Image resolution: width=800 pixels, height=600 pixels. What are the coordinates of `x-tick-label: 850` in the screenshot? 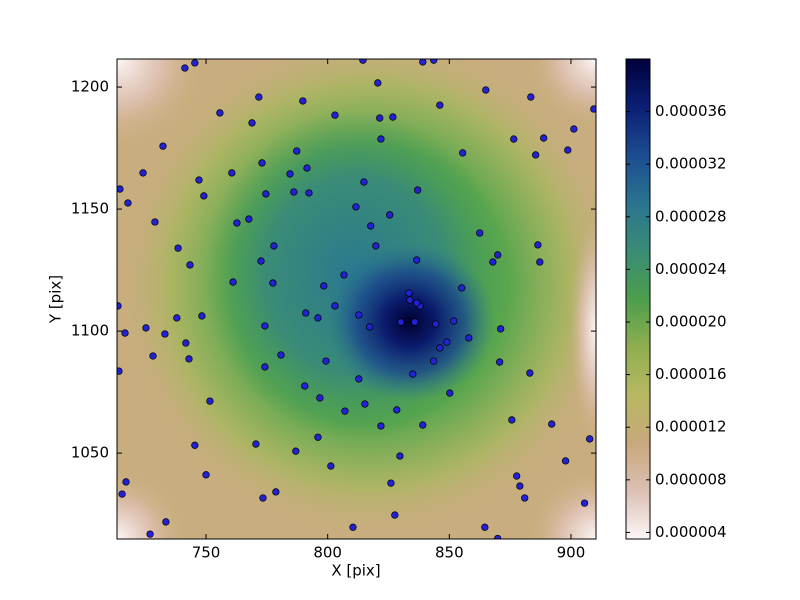 It's located at (449, 553).